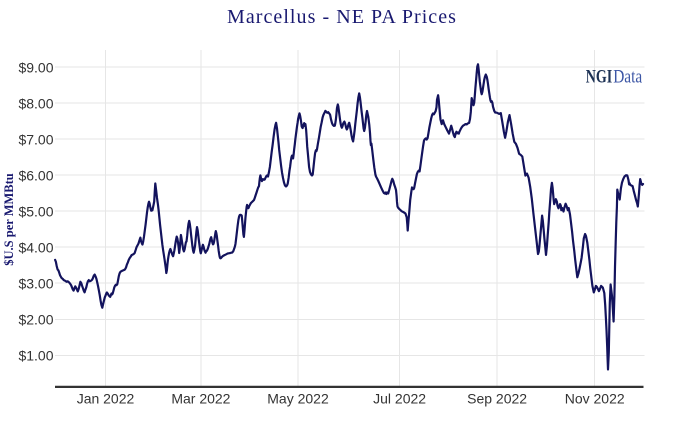  I want to click on svg-text: NGI, so click(599, 77).